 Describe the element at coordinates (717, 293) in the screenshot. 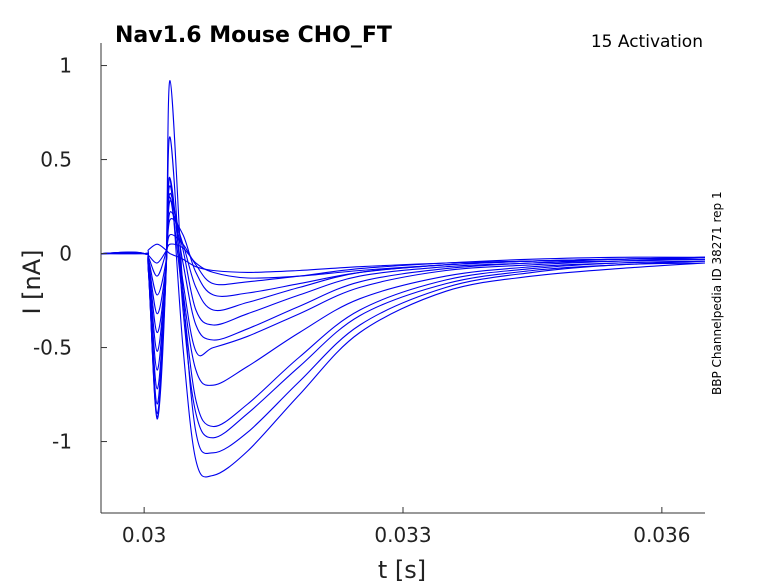

I see `source-label: BBP Channelpedia ID 38271 rep 1` at that location.